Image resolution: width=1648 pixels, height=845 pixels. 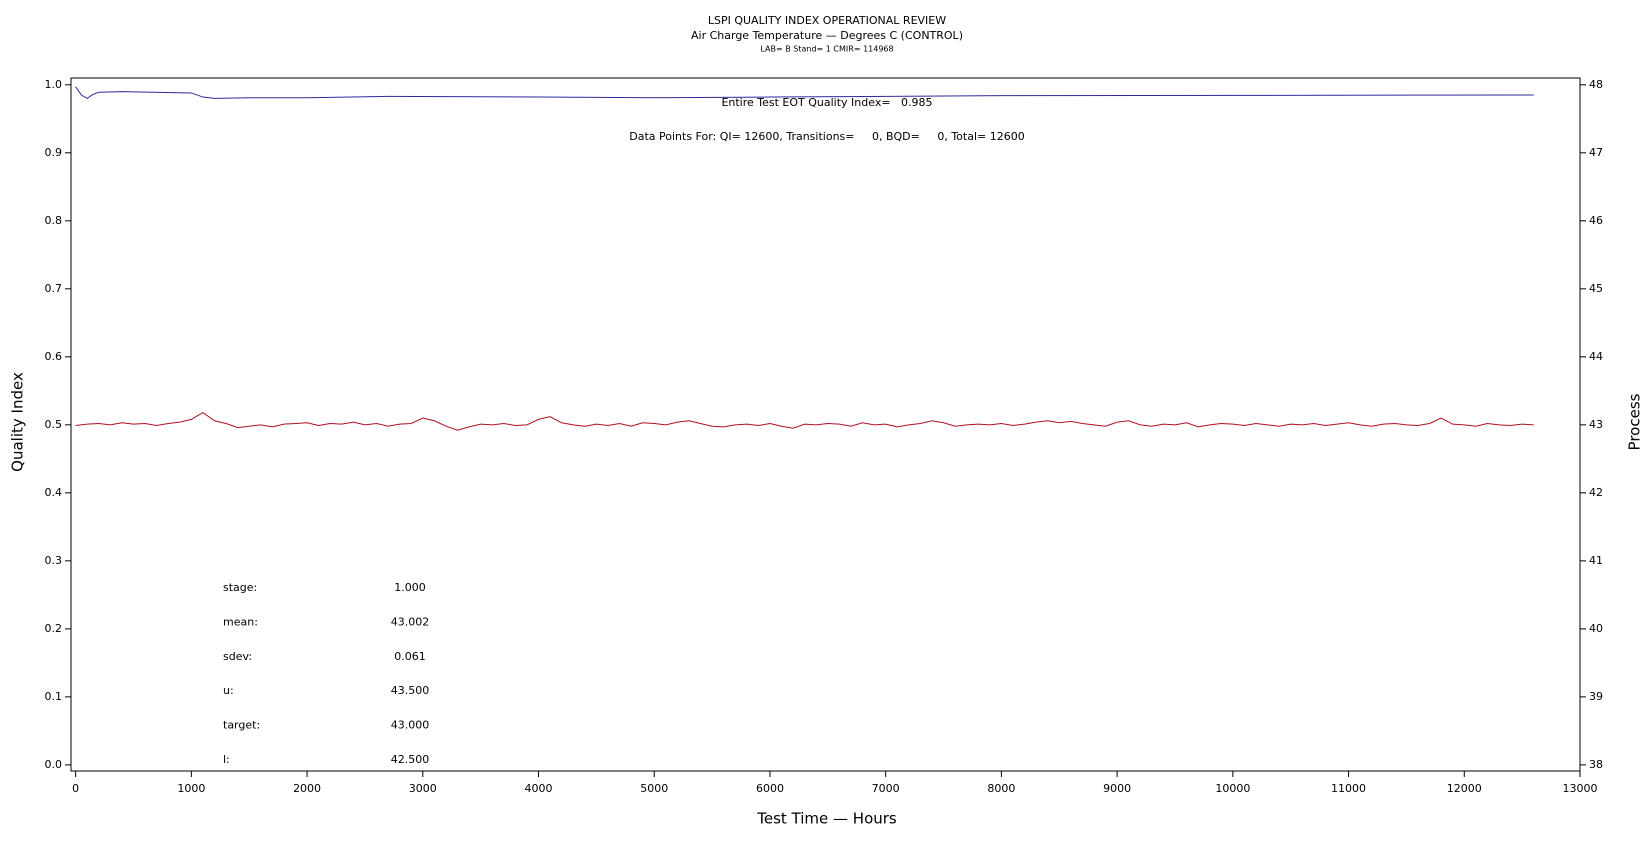 I want to click on y-tick-label: 0.4, so click(x=54, y=492).